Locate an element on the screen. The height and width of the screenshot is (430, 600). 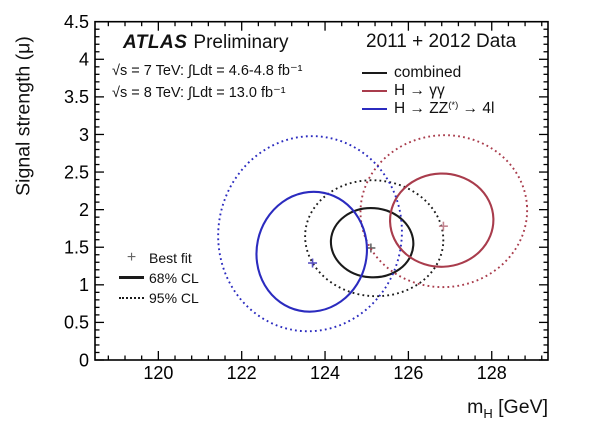
combined-line-swatch is located at coordinates (374, 73).